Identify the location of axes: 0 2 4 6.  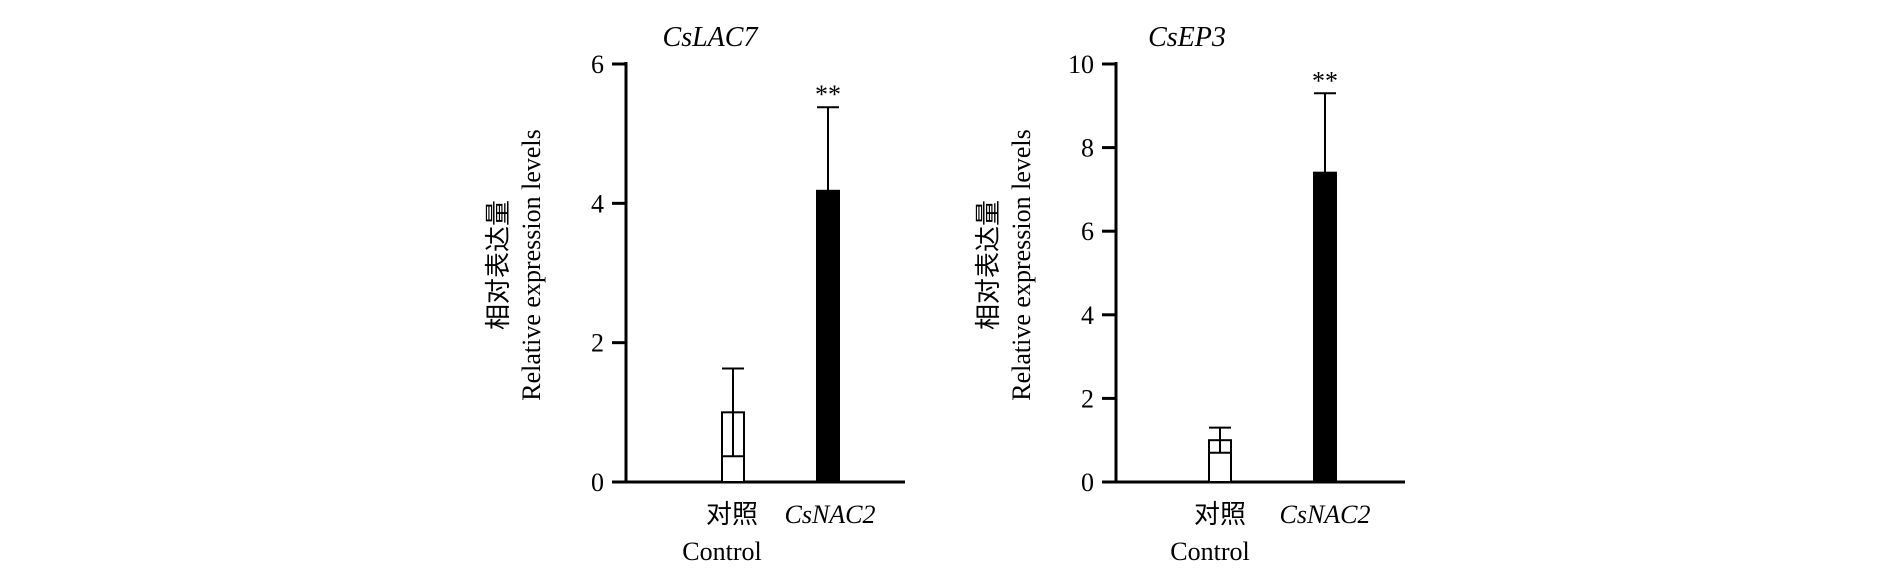
(748, 273).